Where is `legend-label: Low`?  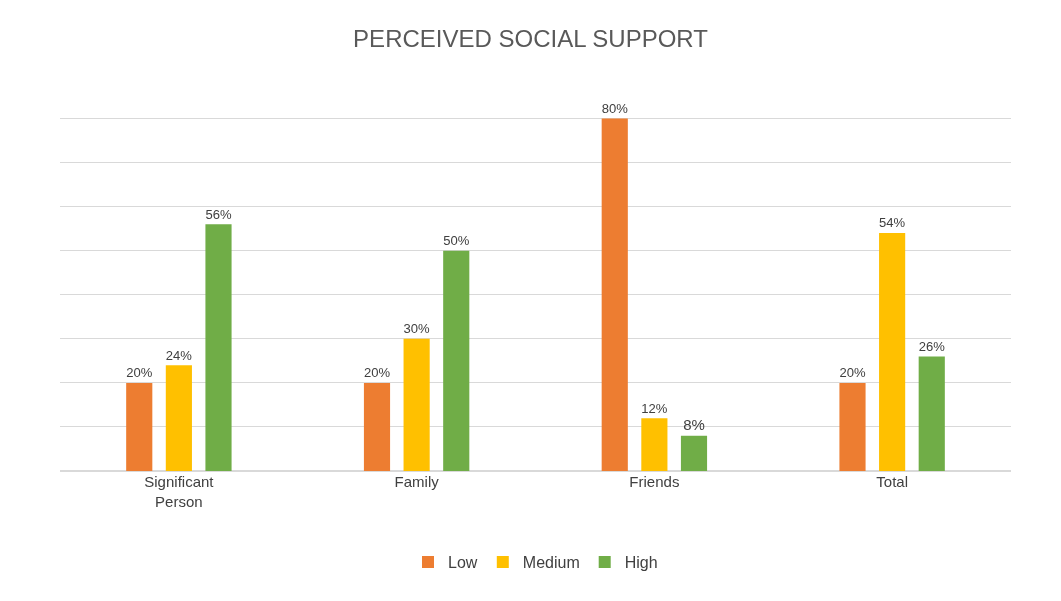 legend-label: Low is located at coordinates (463, 563).